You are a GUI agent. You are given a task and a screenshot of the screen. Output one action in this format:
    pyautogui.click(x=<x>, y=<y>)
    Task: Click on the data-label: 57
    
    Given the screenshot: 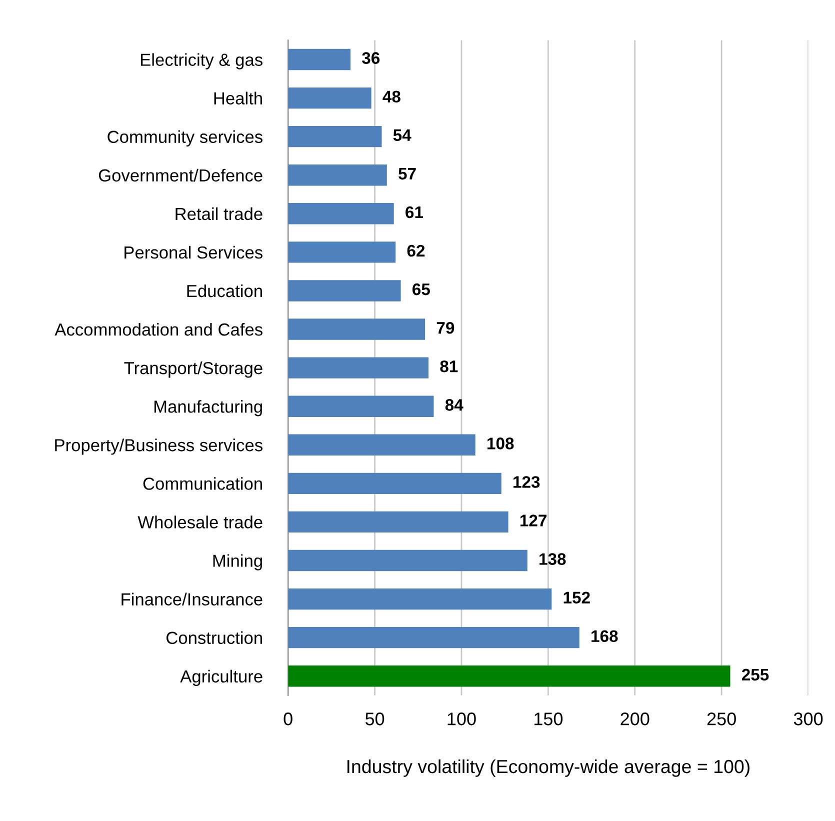 What is the action you would take?
    pyautogui.click(x=407, y=174)
    